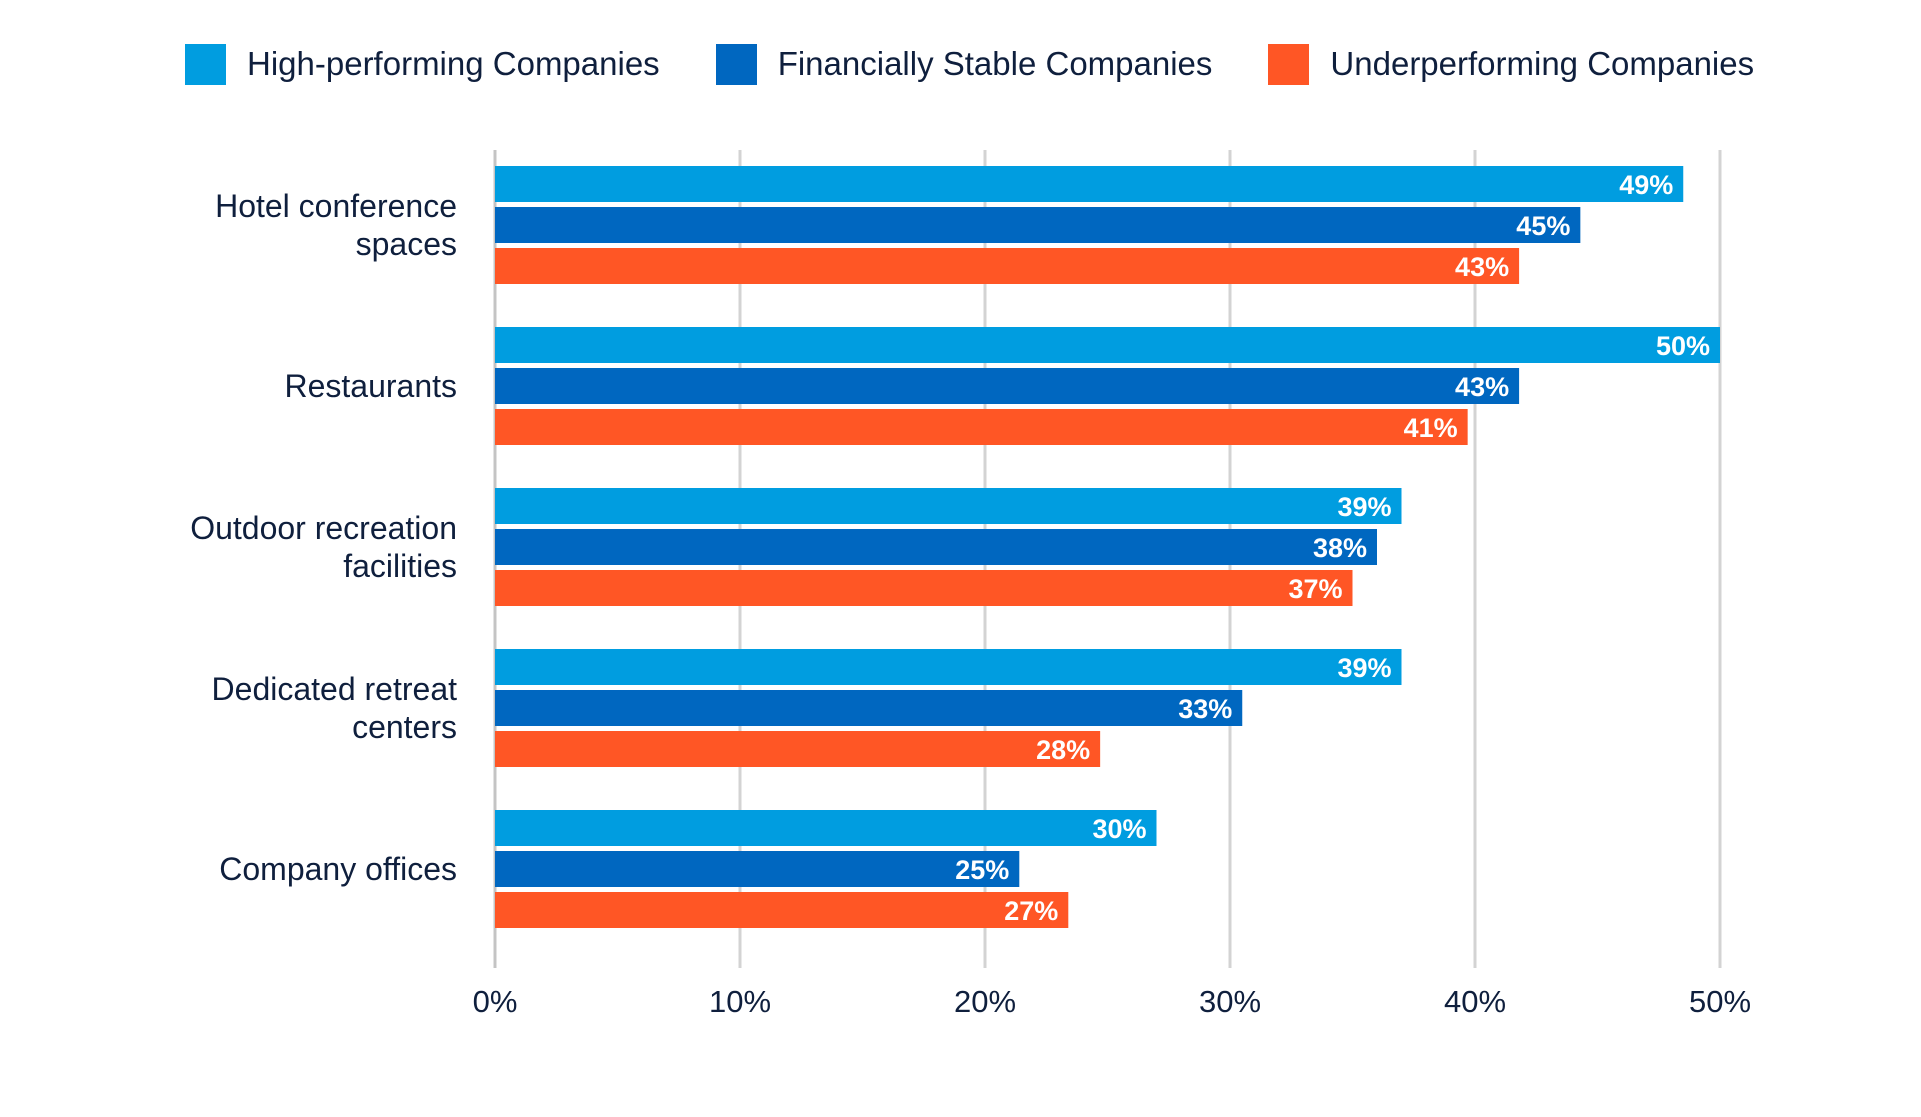 Image resolution: width=1921 pixels, height=1117 pixels. Describe the element at coordinates (1289, 64) in the screenshot. I see `legend-swatch-underperforming` at that location.